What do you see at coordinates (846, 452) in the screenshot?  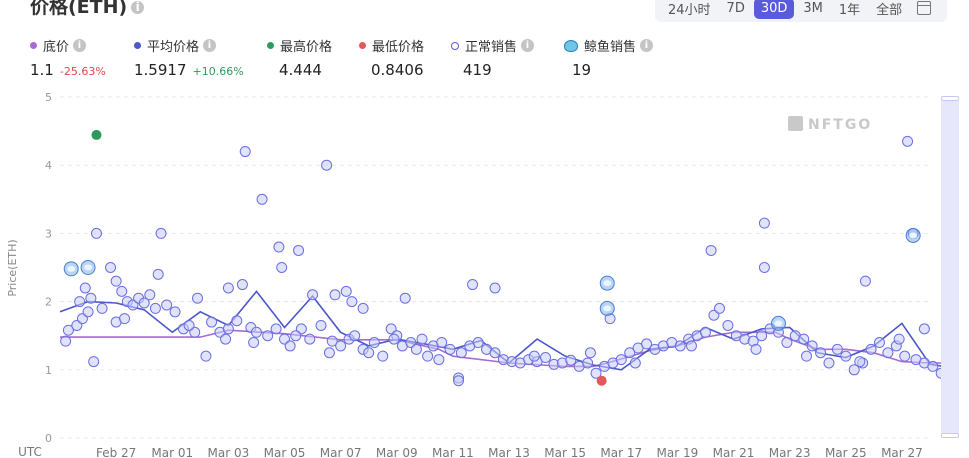 I see `x-tick-label: Mar 25` at bounding box center [846, 452].